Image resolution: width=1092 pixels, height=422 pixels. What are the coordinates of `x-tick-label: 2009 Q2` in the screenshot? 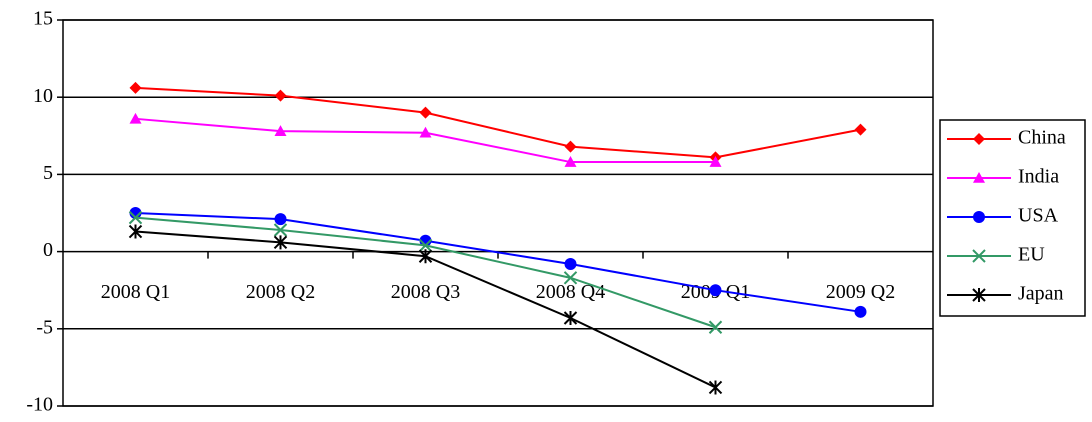 It's located at (860, 292).